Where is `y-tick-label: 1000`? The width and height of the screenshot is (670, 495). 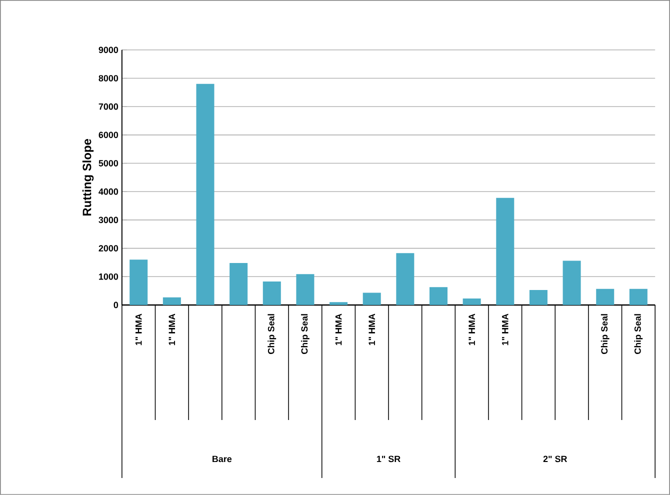
y-tick-label: 1000 is located at coordinates (108, 276).